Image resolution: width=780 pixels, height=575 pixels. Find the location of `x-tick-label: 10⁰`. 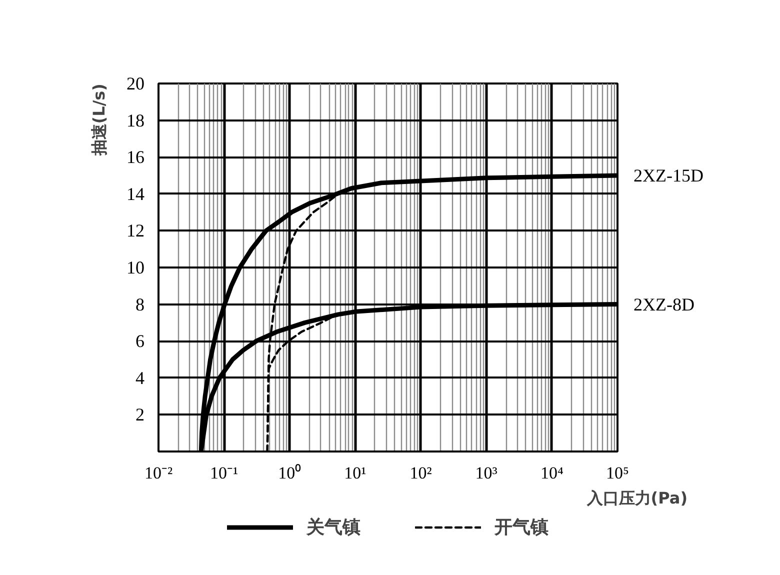

x-tick-label: 10⁰ is located at coordinates (290, 473).